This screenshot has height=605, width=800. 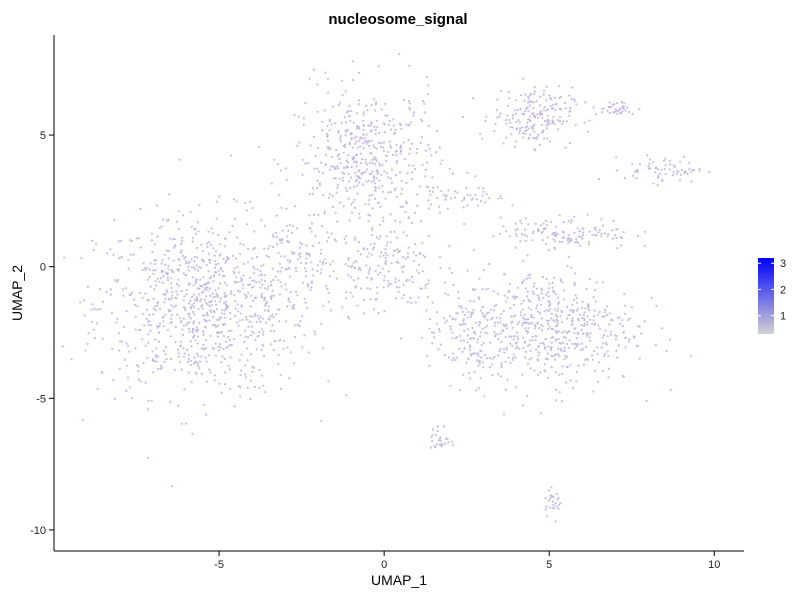 What do you see at coordinates (714, 565) in the screenshot?
I see `x-tick-label: 10` at bounding box center [714, 565].